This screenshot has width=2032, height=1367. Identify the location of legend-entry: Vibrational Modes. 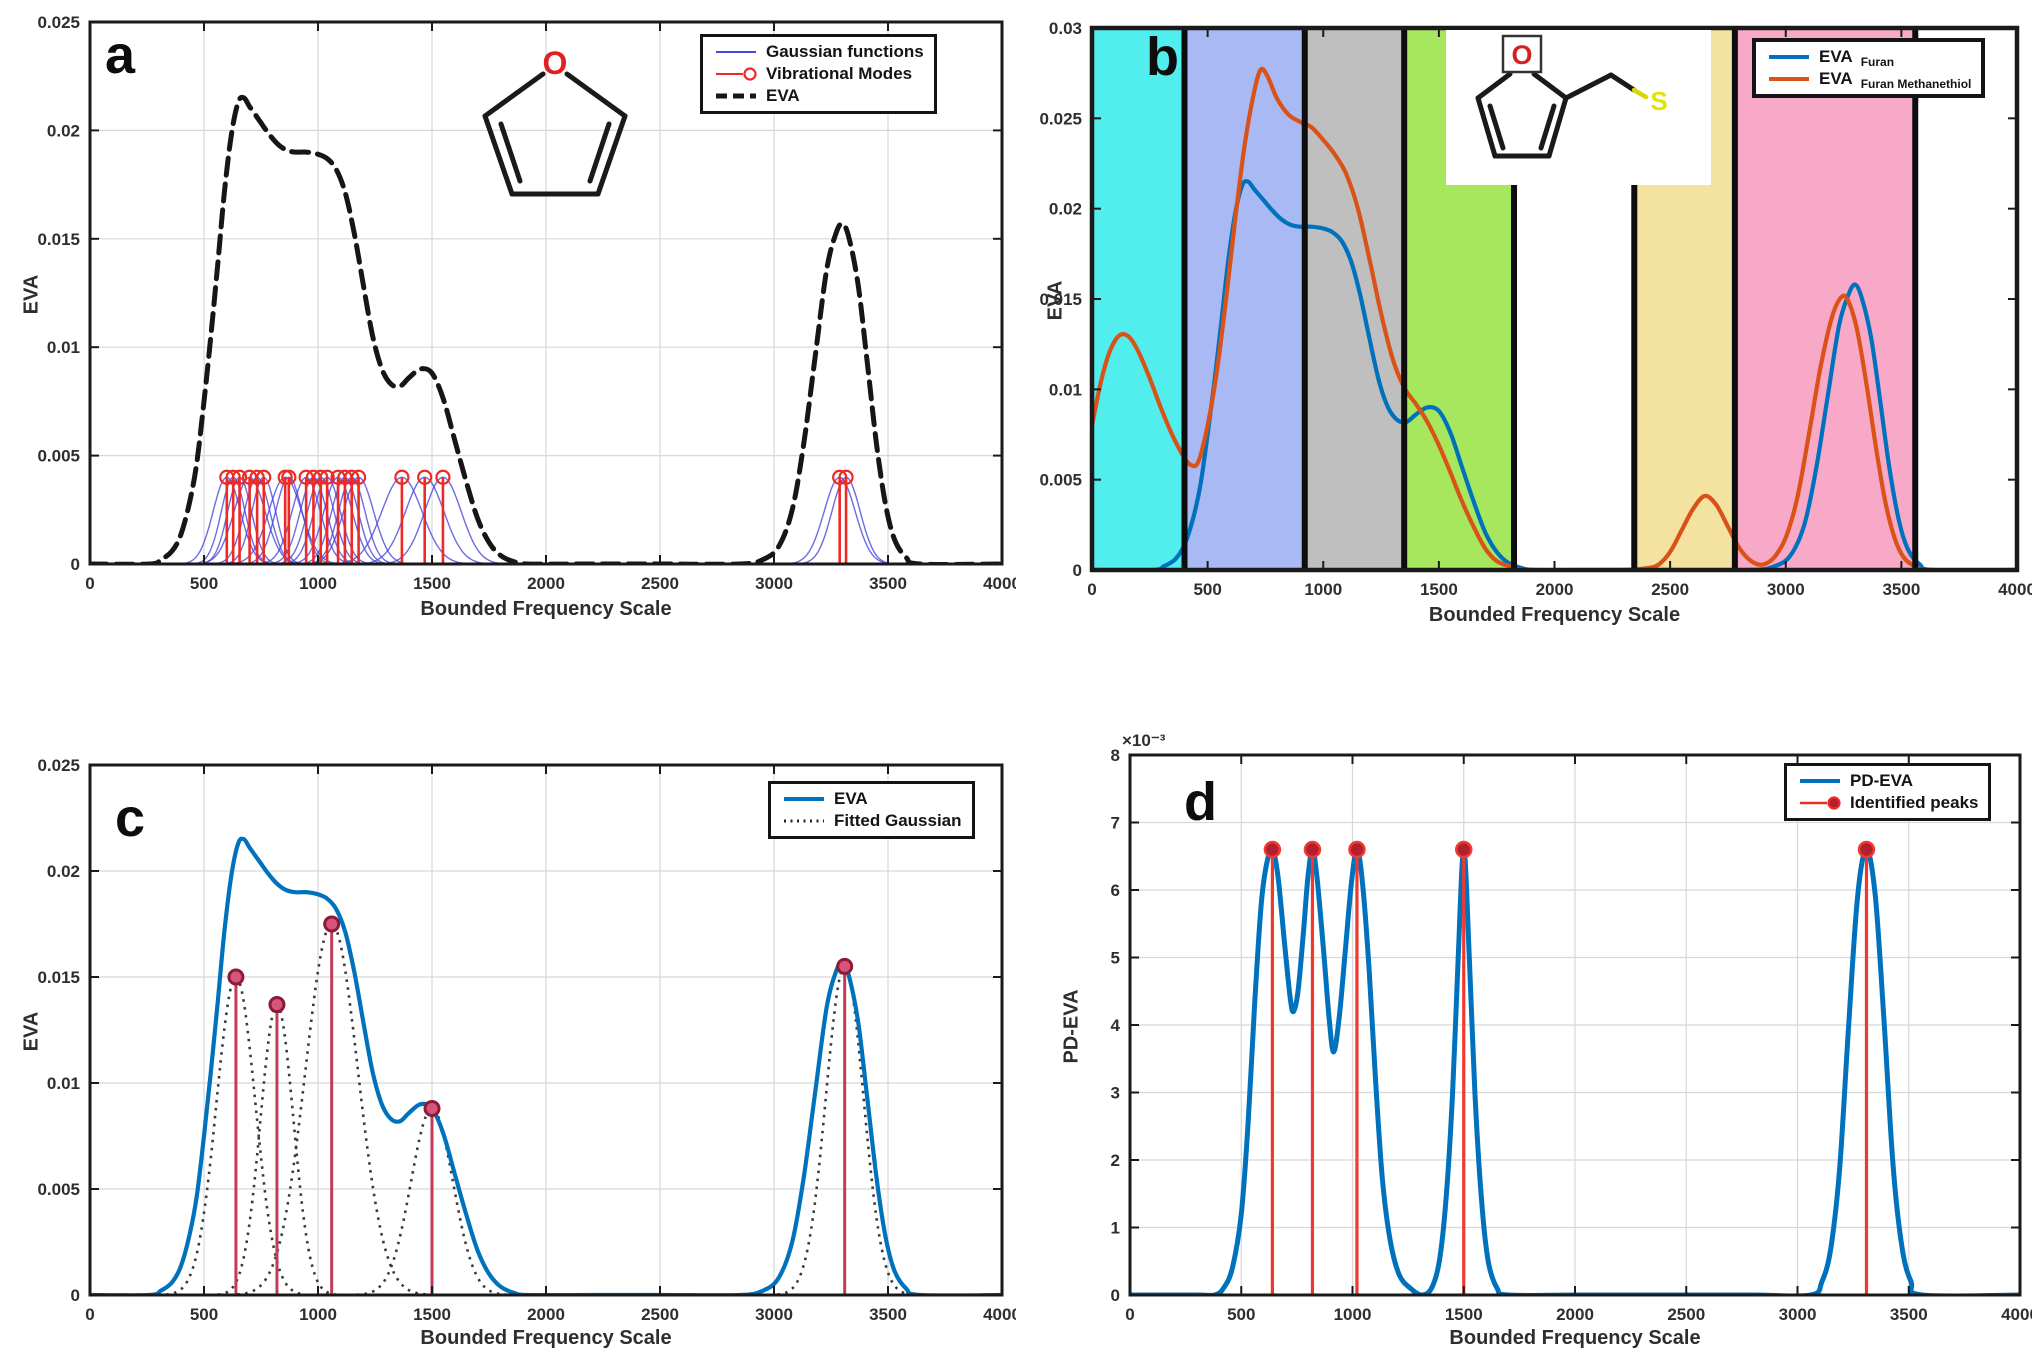
(818, 74).